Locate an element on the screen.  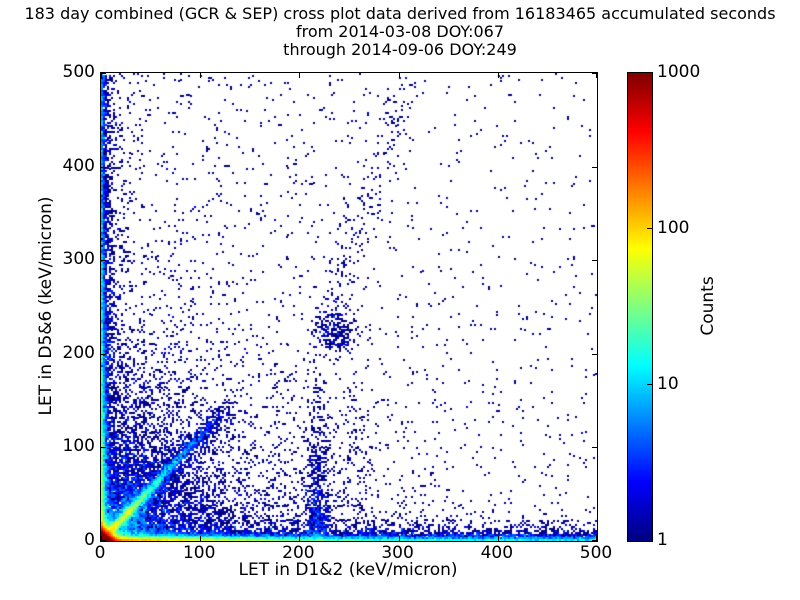
colorbar-tick-label: 1000 is located at coordinates (679, 72).